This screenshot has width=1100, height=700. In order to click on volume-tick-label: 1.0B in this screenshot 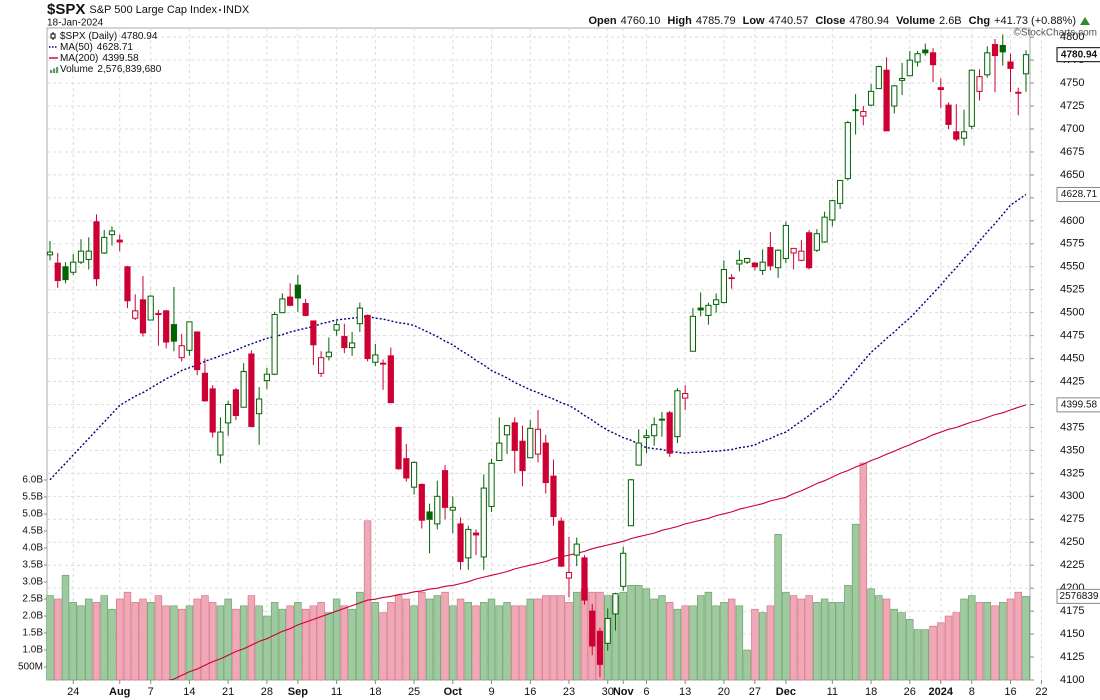, I will do `click(32, 650)`.